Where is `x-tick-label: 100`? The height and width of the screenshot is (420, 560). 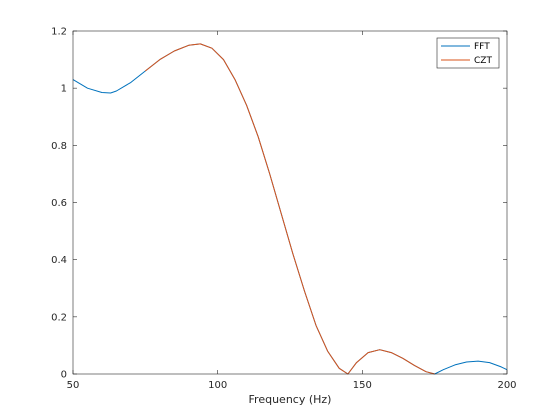
x-tick-label: 100 is located at coordinates (217, 385).